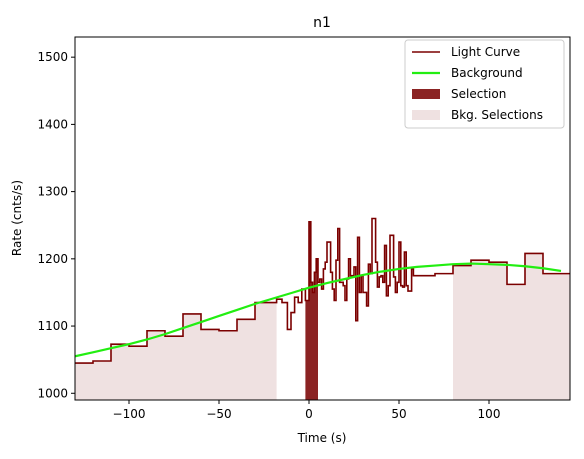  I want to click on x-tick-label: 100, so click(489, 414).